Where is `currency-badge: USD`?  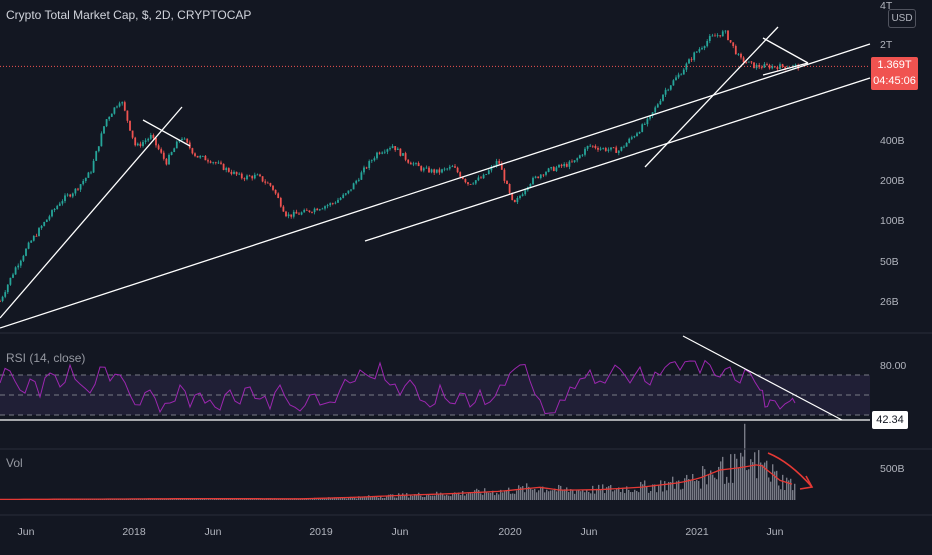 currency-badge: USD is located at coordinates (902, 18).